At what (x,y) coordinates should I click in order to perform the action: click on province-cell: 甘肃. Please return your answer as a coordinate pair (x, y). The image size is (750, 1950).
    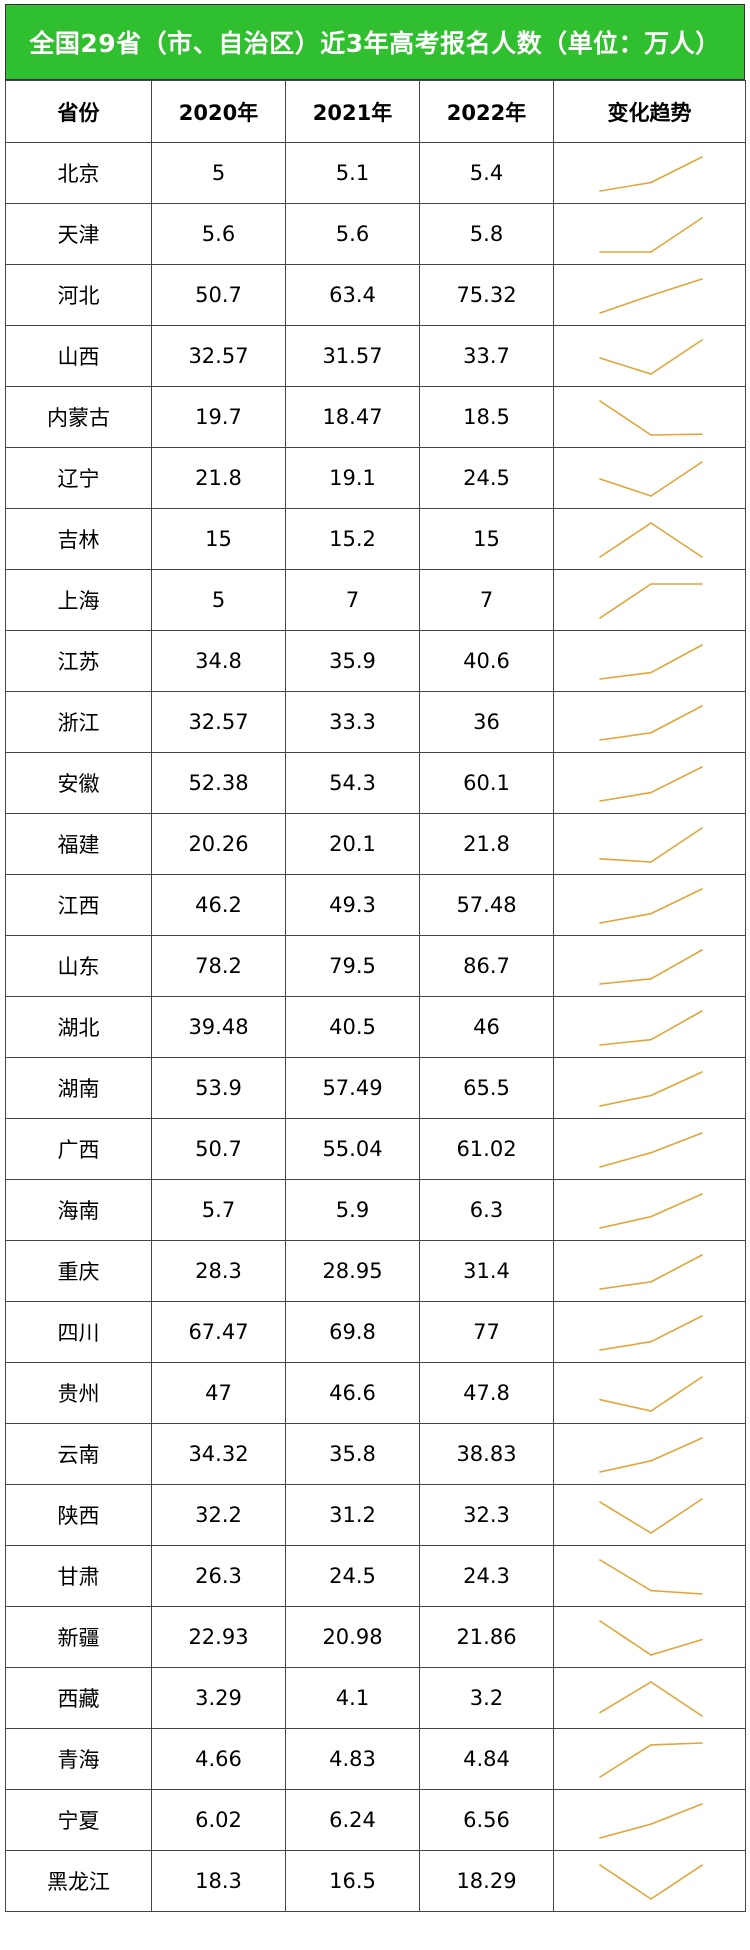
    Looking at the image, I should click on (78, 1576).